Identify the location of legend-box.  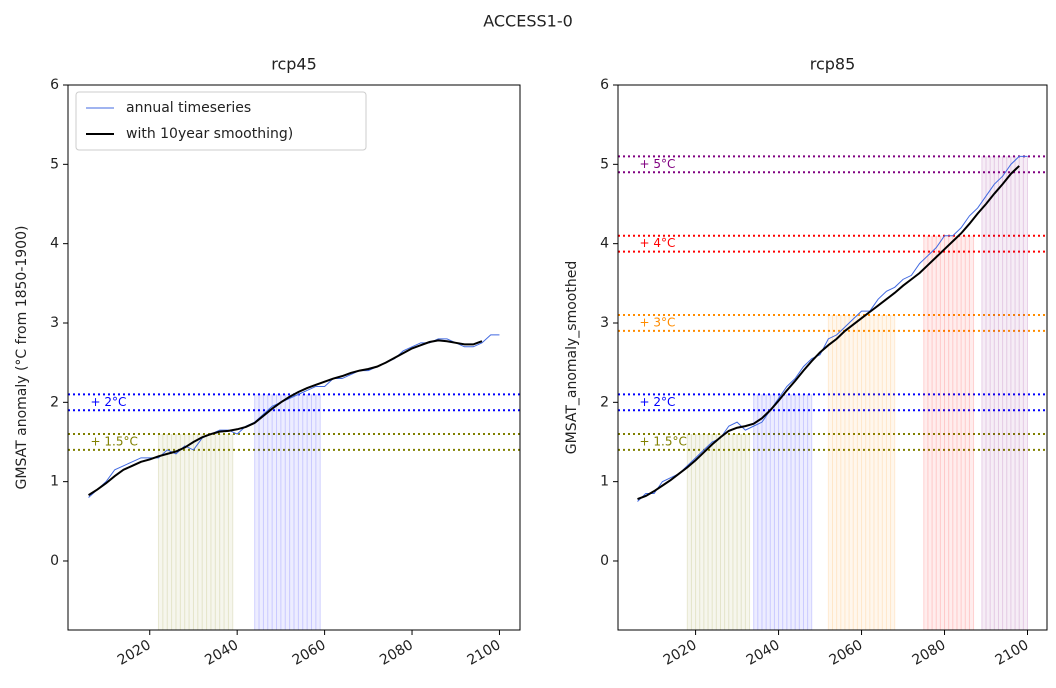
(221, 121).